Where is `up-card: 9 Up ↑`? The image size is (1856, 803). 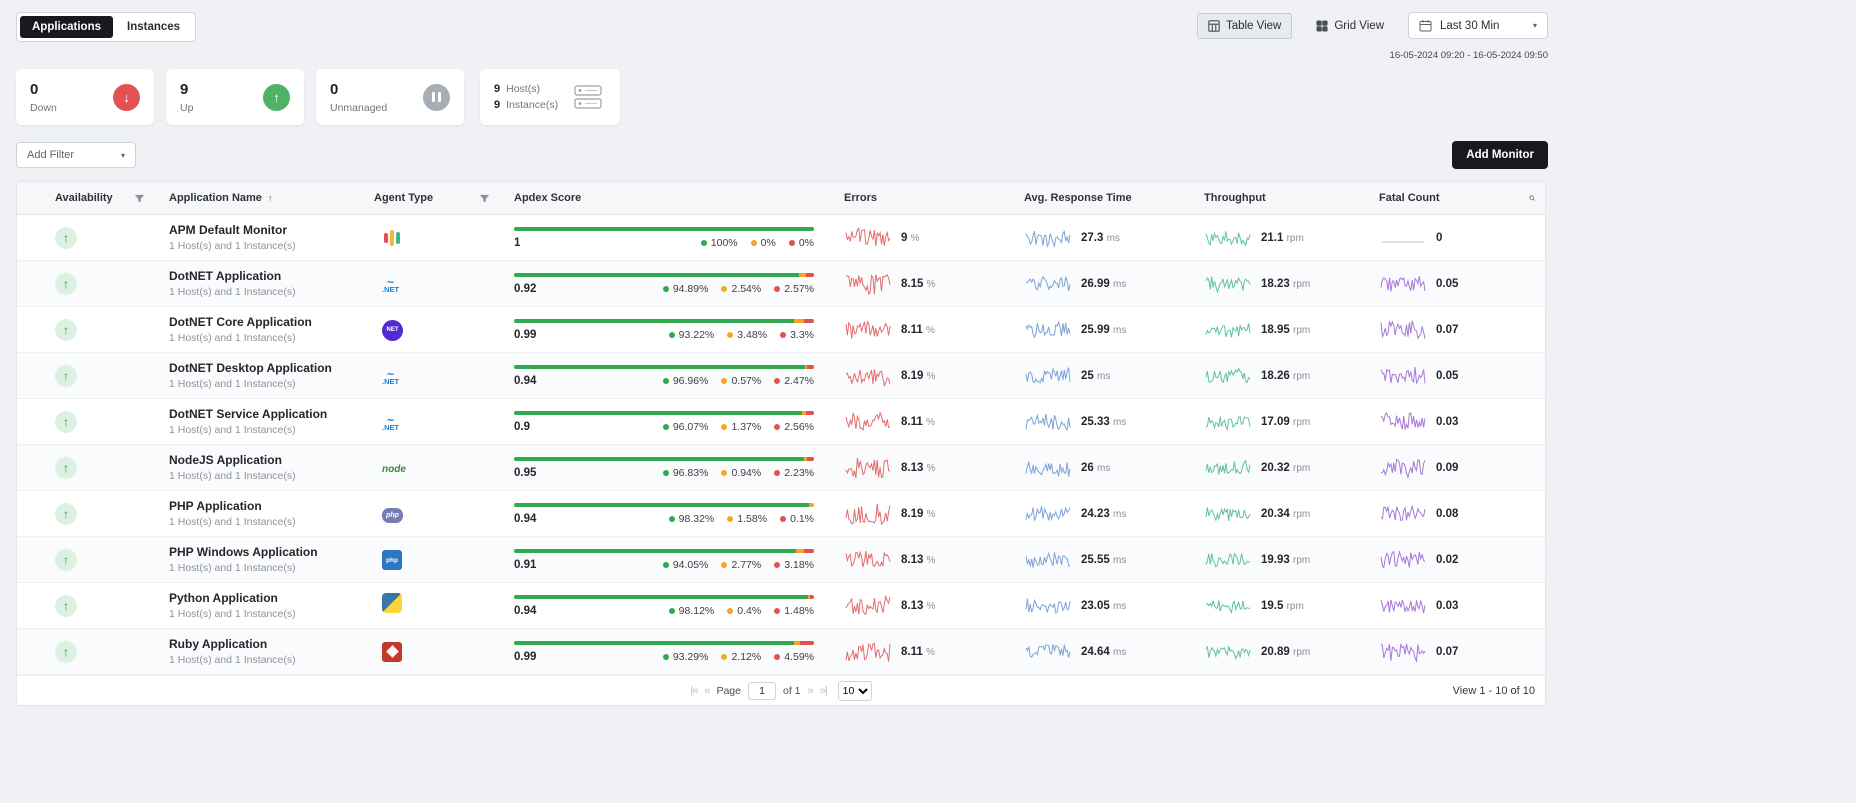 up-card: 9 Up ↑ is located at coordinates (235, 97).